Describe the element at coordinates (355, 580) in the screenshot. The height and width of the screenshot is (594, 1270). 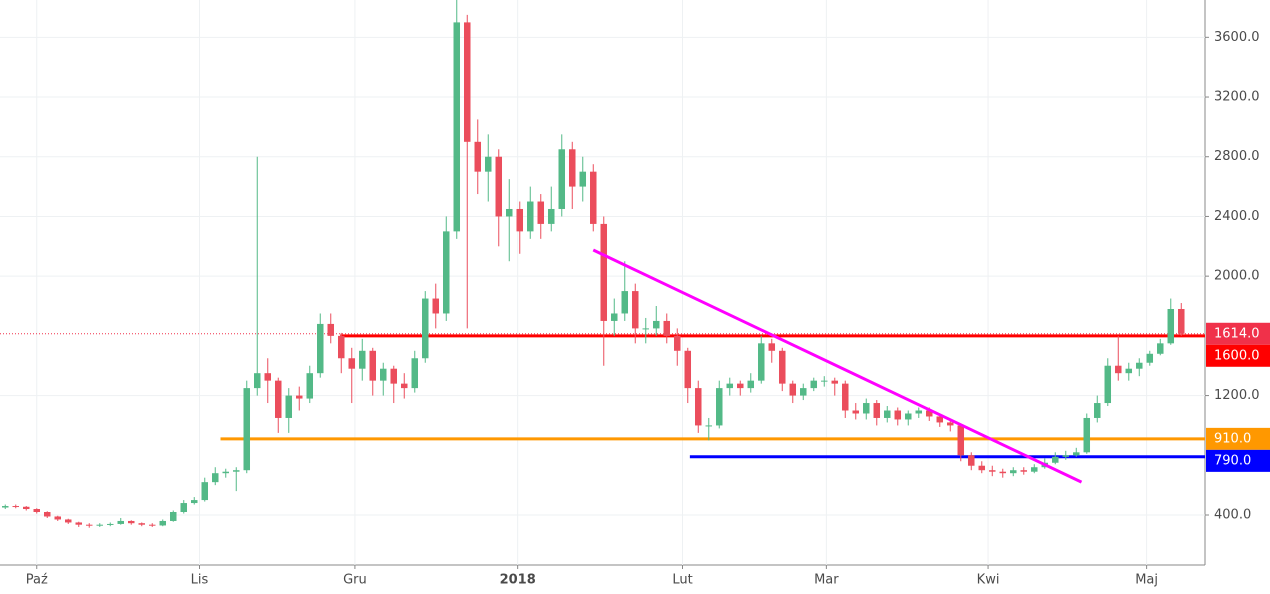
I see `x-tick-label: Gru` at that location.